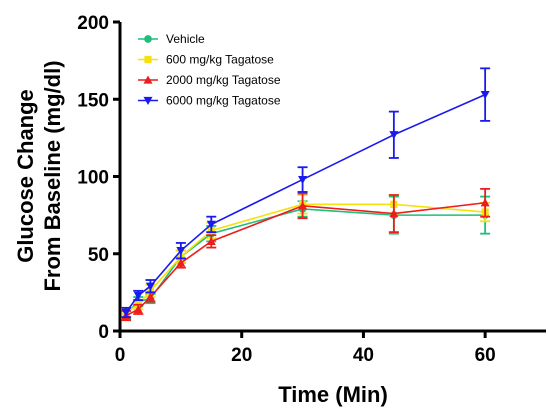  What do you see at coordinates (93, 178) in the screenshot?
I see `y-tick-label: 100` at bounding box center [93, 178].